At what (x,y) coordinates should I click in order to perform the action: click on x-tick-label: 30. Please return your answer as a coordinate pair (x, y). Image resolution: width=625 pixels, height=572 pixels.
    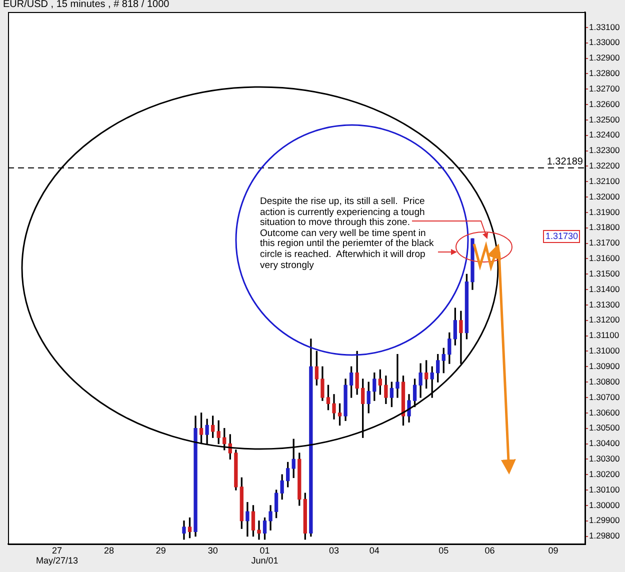
    Looking at the image, I should click on (213, 550).